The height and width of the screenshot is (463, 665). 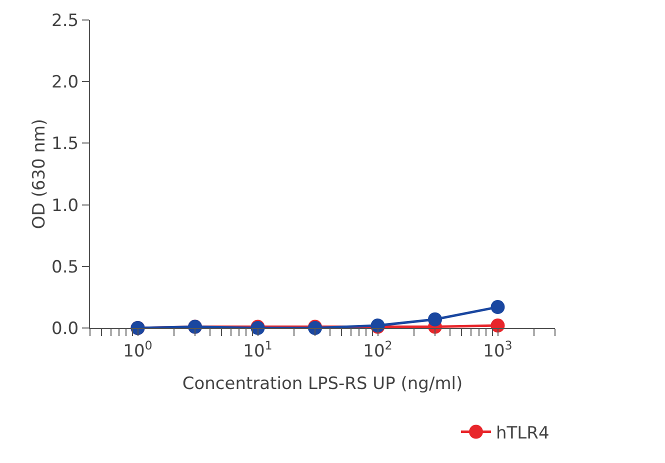 What do you see at coordinates (65, 20) in the screenshot?
I see `y-tick-label: 2.5` at bounding box center [65, 20].